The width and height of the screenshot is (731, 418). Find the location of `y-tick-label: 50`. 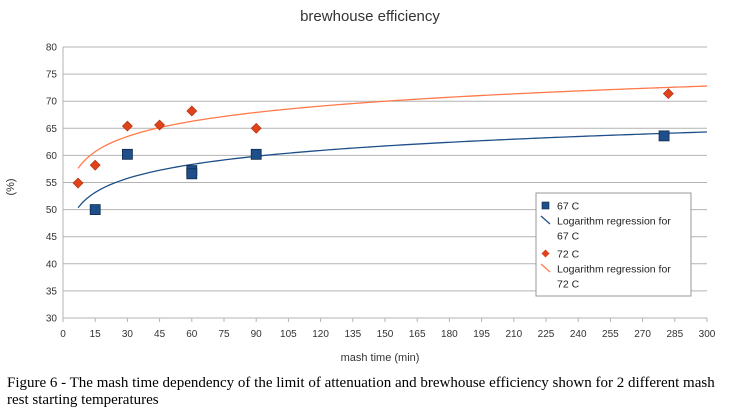

y-tick-label: 50 is located at coordinates (52, 210).